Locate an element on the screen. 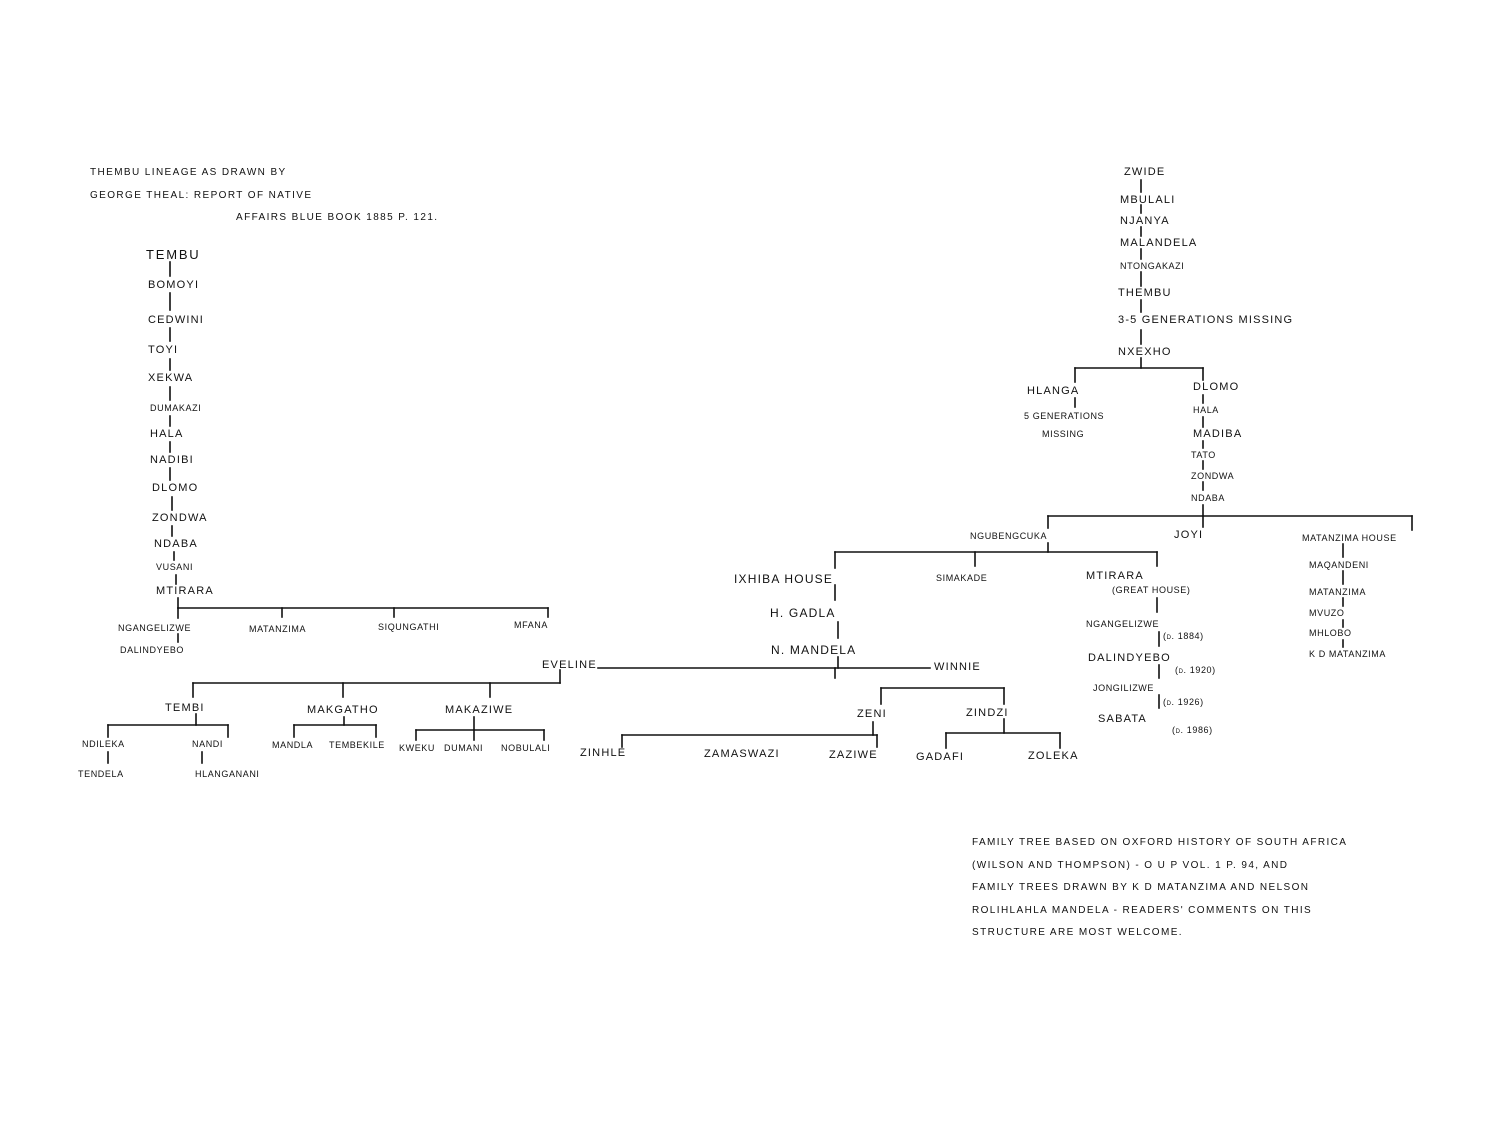 This screenshot has height=1147, width=1500. node-zwide: ZWIDE is located at coordinates (1145, 172).